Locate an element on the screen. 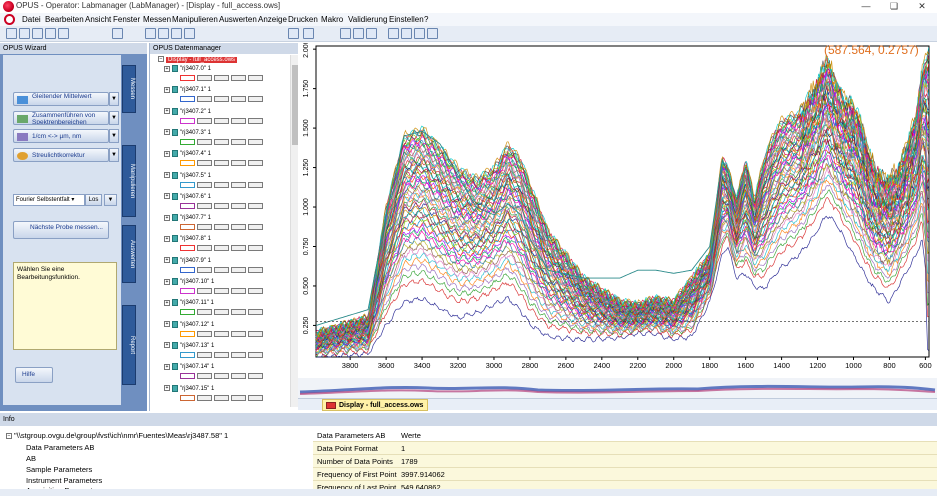 The height and width of the screenshot is (496, 937). minimize-button: — is located at coordinates (866, 6).